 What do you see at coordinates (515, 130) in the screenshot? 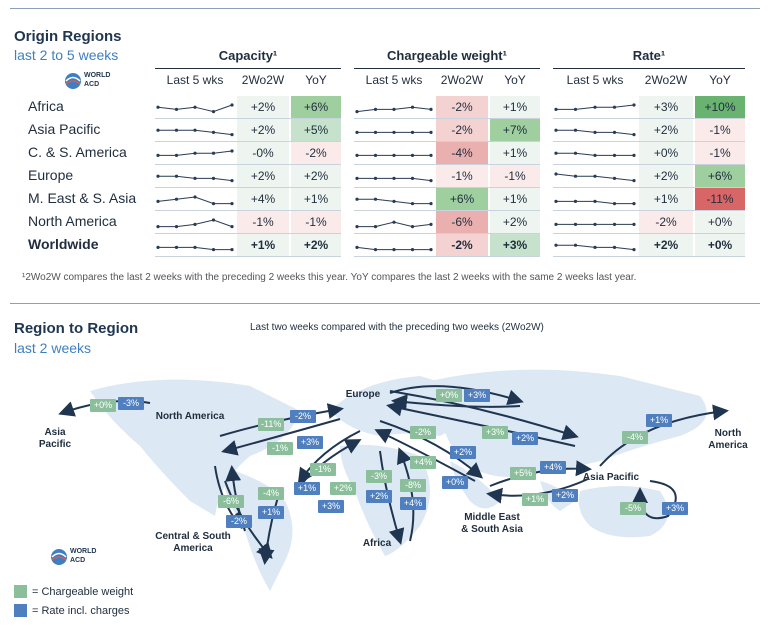
I see `cw-yoy-cell: +7%` at bounding box center [515, 130].